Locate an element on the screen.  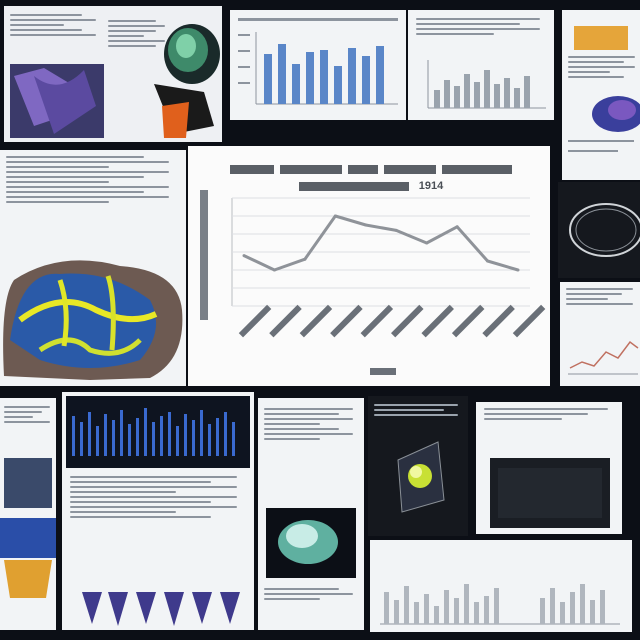
bottom-bar-chart is located at coordinates (158, 511).